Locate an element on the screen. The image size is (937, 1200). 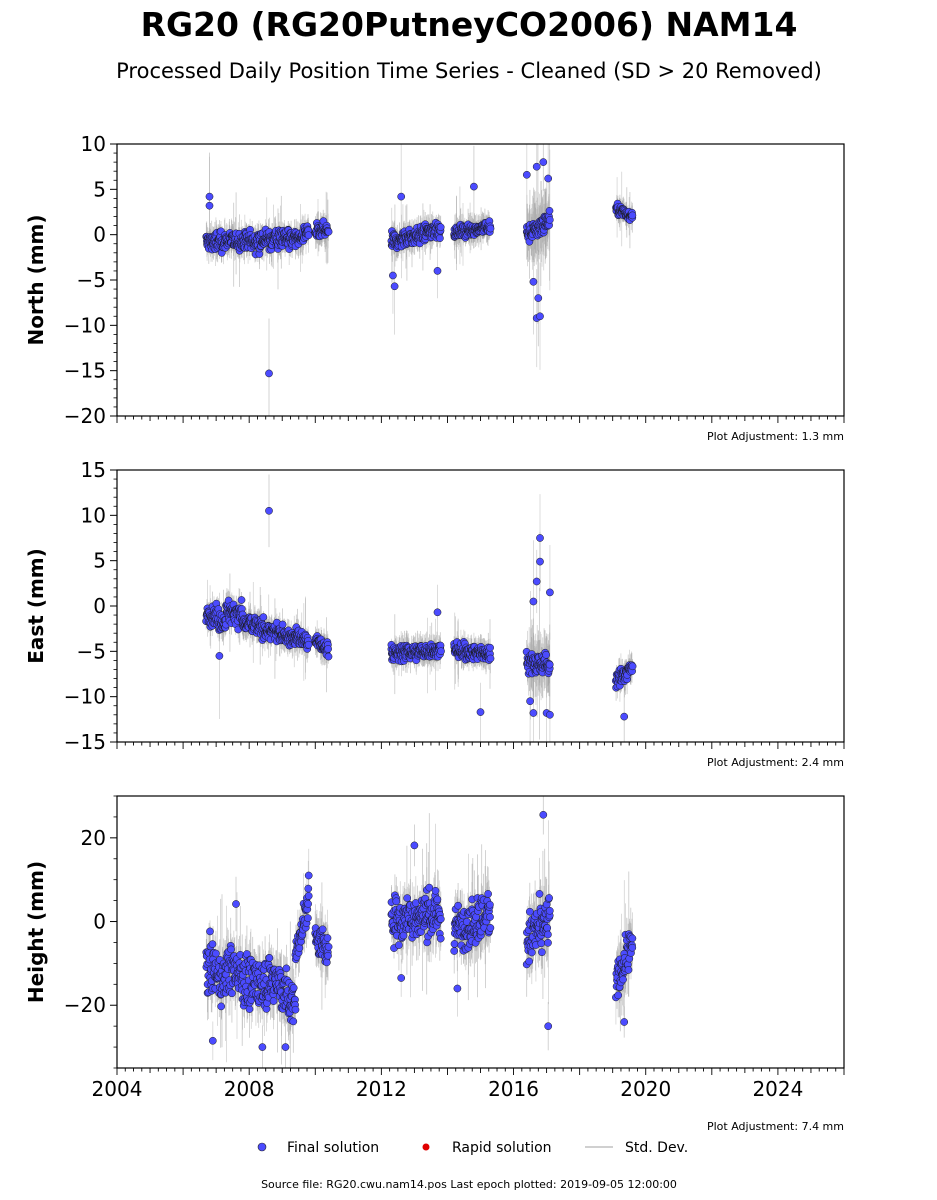
y-axis-label: East (mm) is located at coordinates (36, 606).